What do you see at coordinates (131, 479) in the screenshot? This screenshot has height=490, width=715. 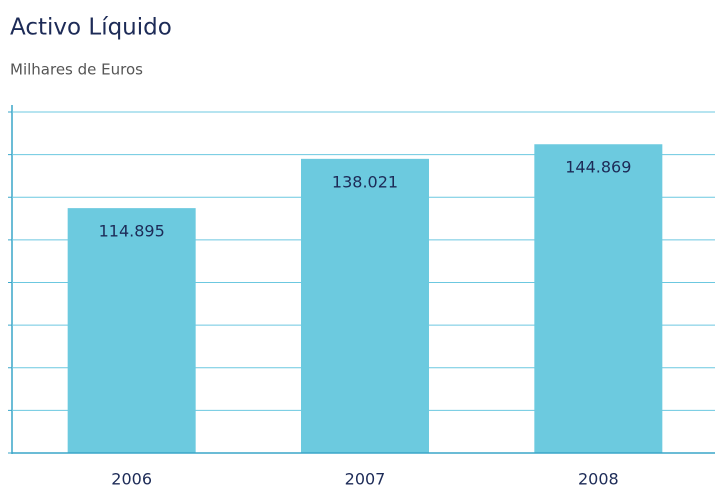 I see `x-tick-label: 2006` at bounding box center [131, 479].